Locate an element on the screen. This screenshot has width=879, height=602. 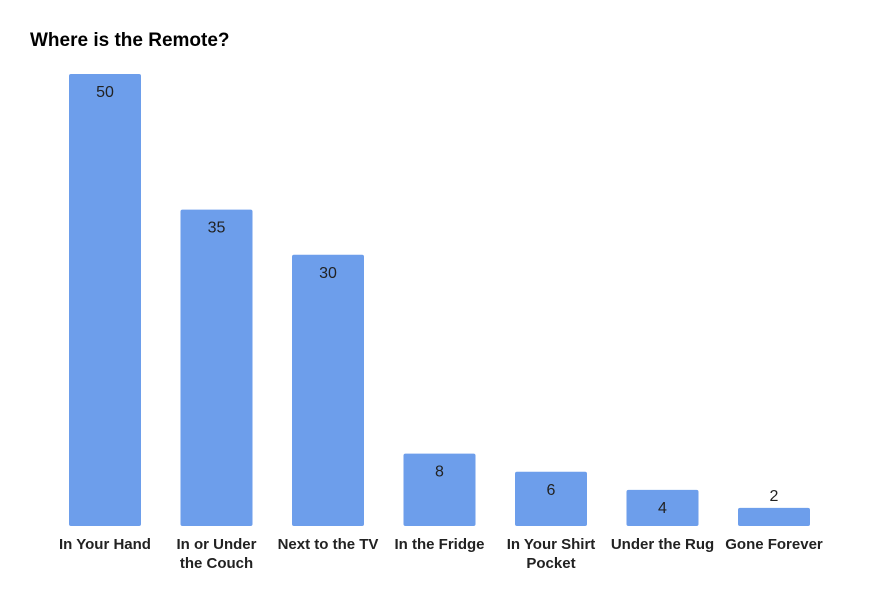
category-label-6: Gone Forever is located at coordinates (774, 544).